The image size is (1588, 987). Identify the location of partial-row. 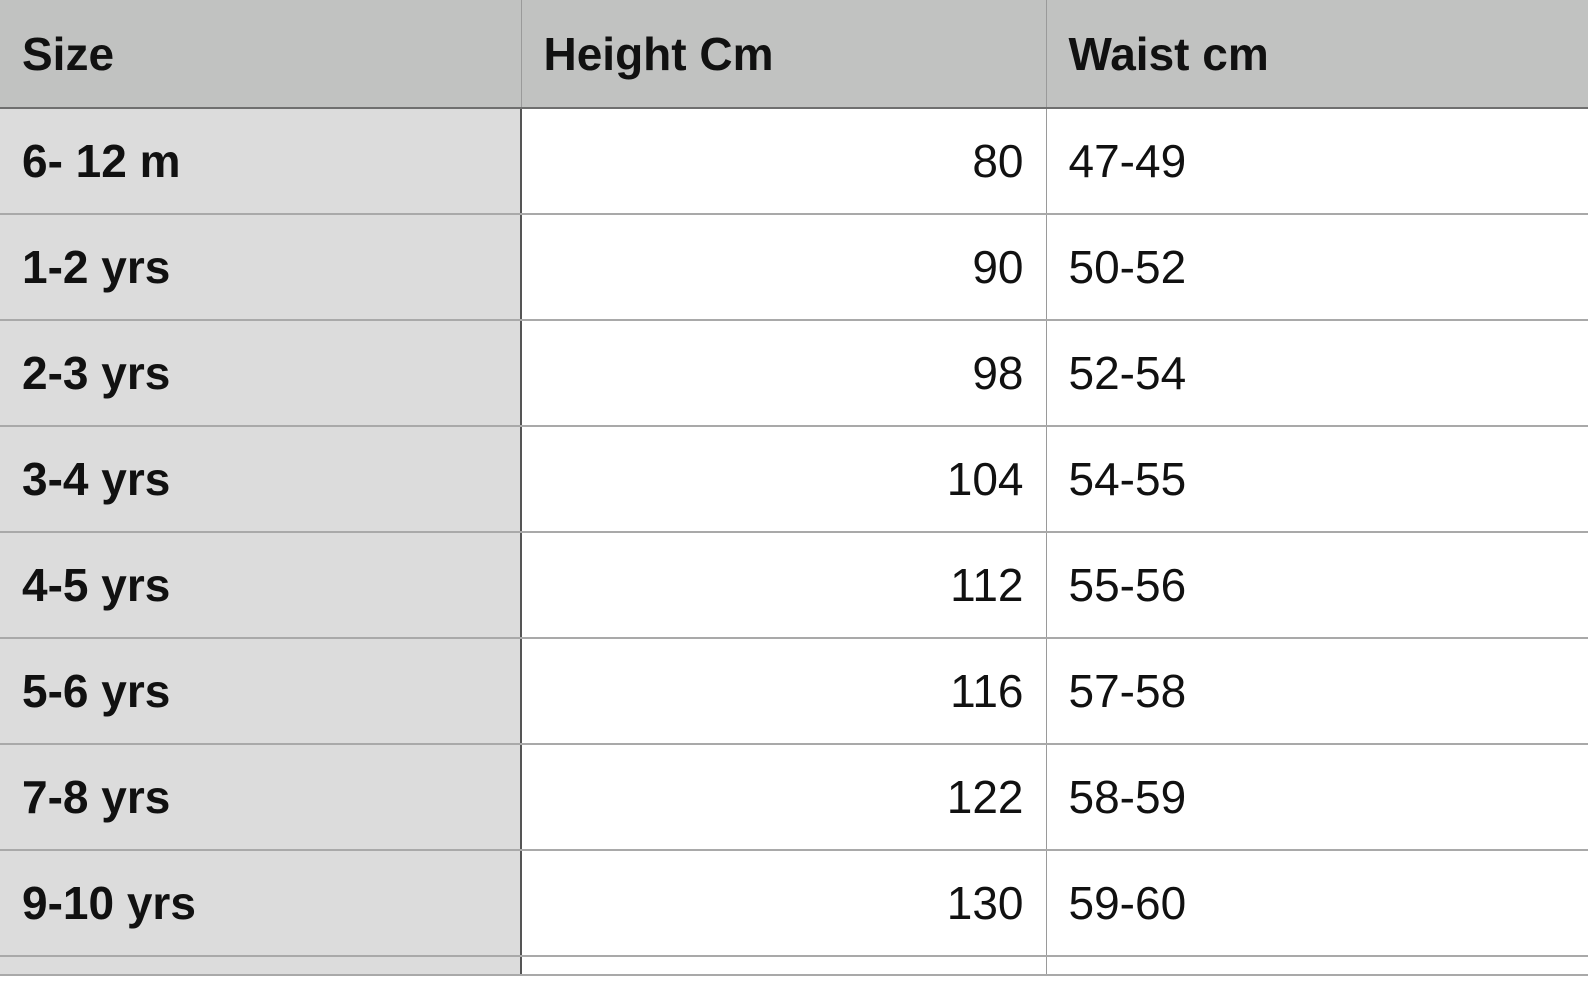
(794, 966).